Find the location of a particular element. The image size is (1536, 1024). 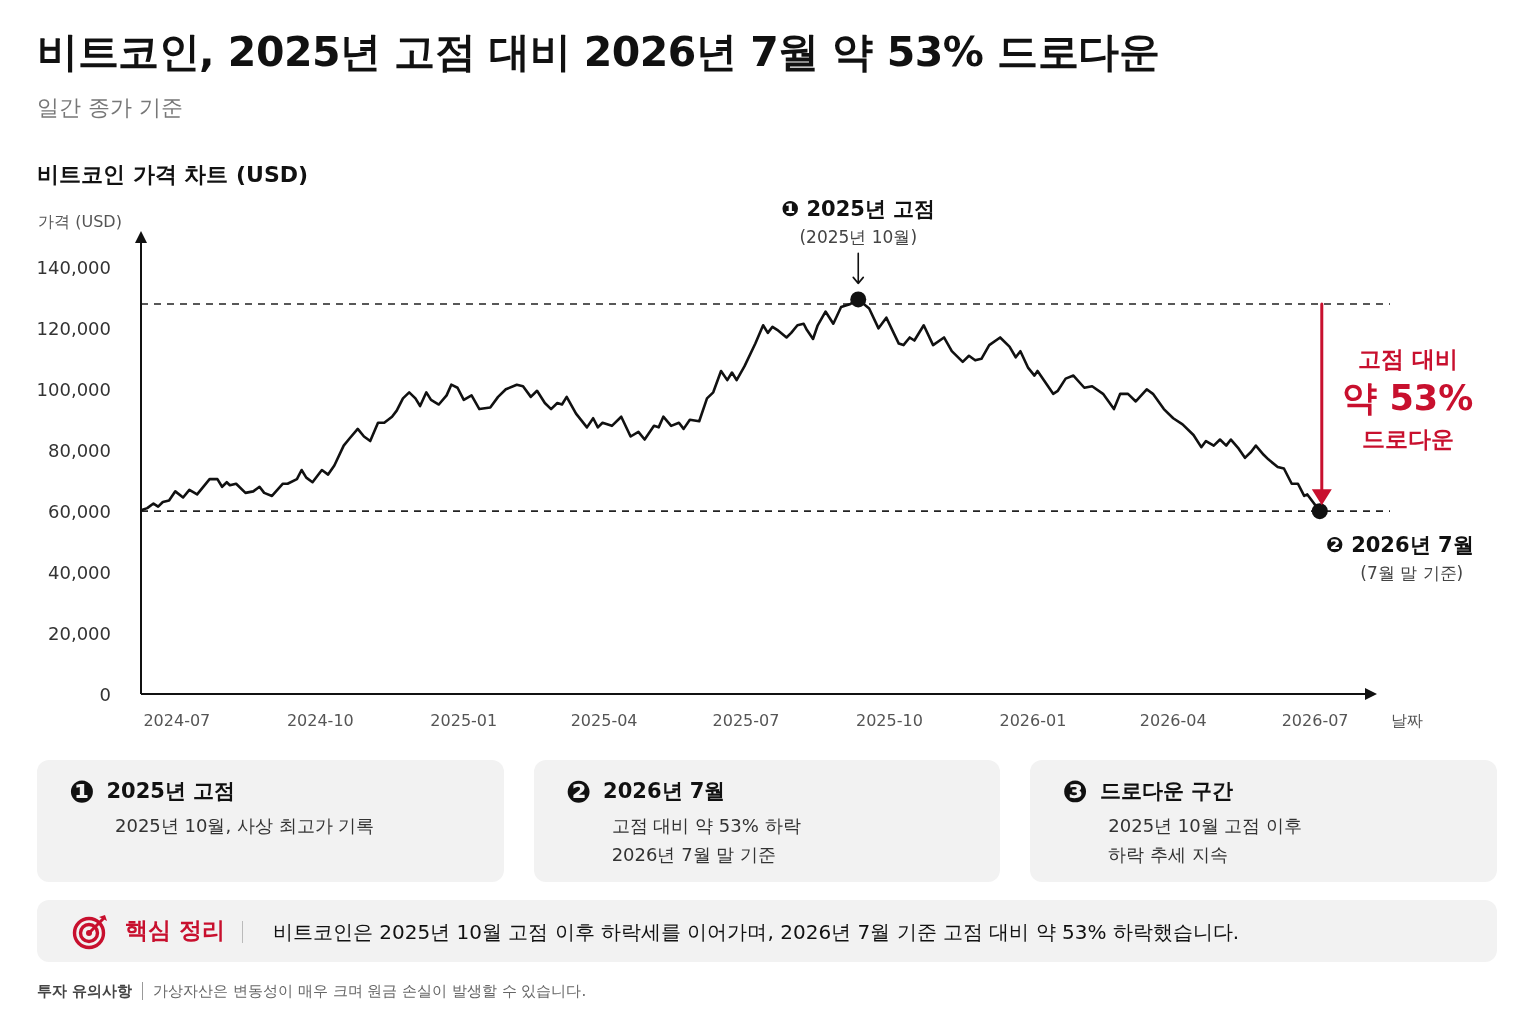

x-axis-title: 날짜 is located at coordinates (1407, 721).